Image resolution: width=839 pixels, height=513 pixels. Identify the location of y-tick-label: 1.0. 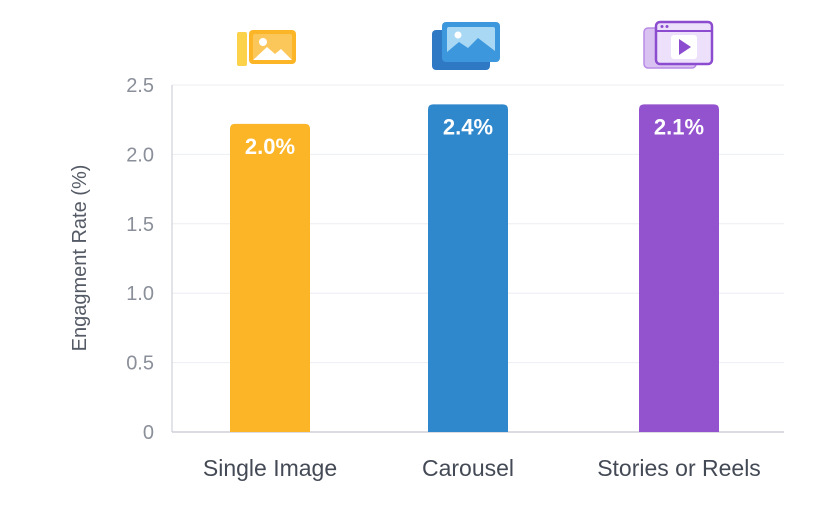
(140, 294).